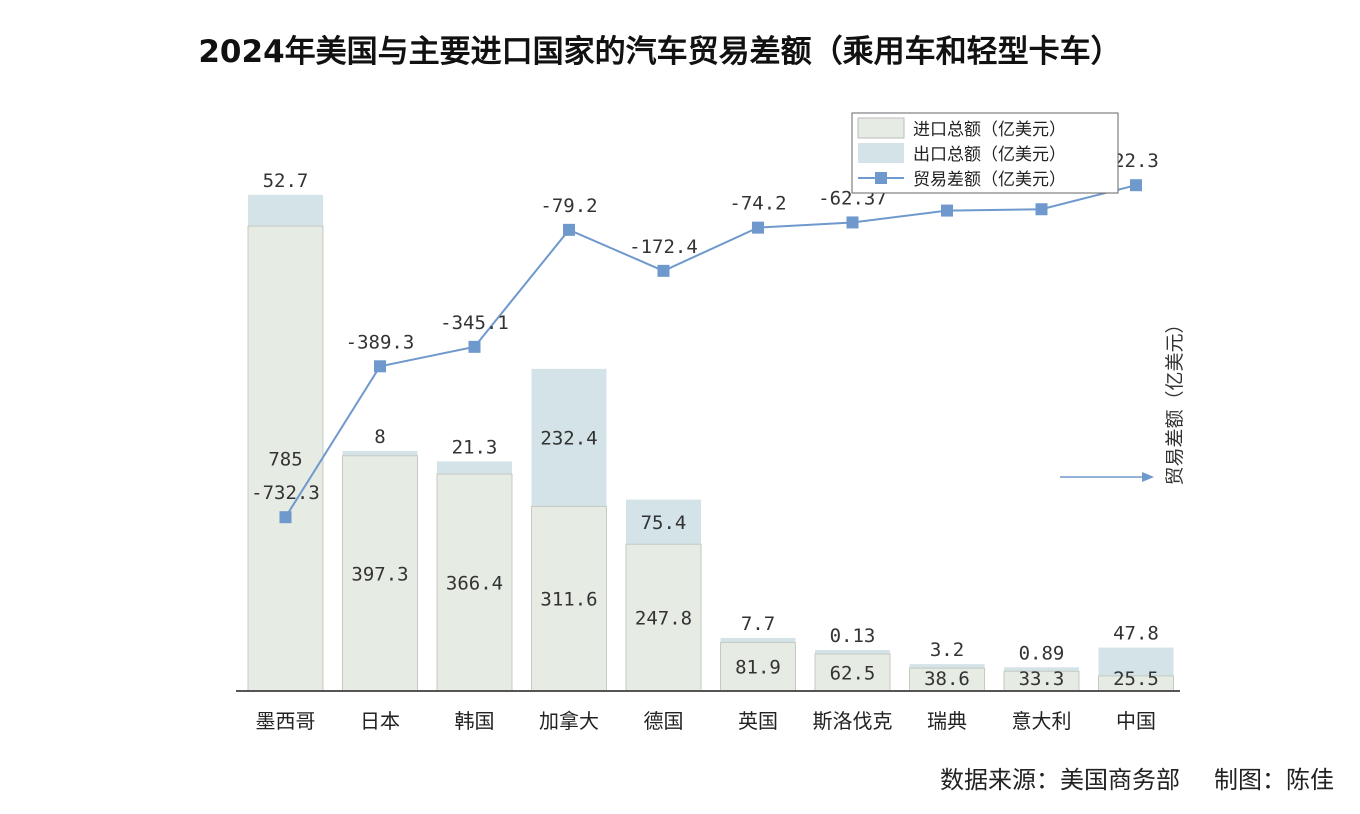 Image resolution: width=1360 pixels, height=814 pixels. What do you see at coordinates (881, 128) in the screenshot?
I see `legend-import-swatch` at bounding box center [881, 128].